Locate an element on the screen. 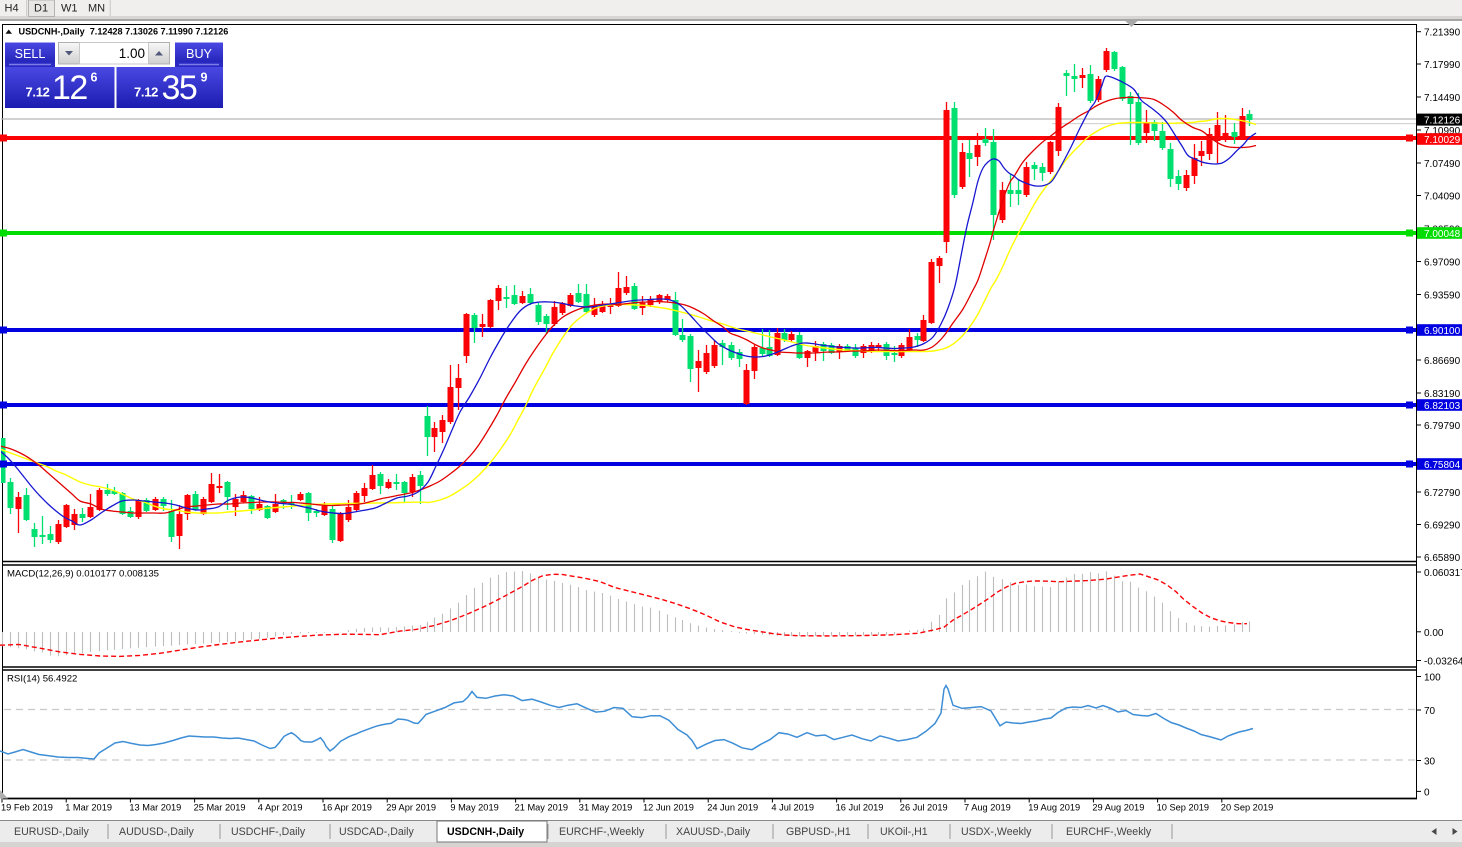 The width and height of the screenshot is (1462, 847). svg-text: 7.21390 is located at coordinates (1442, 33).